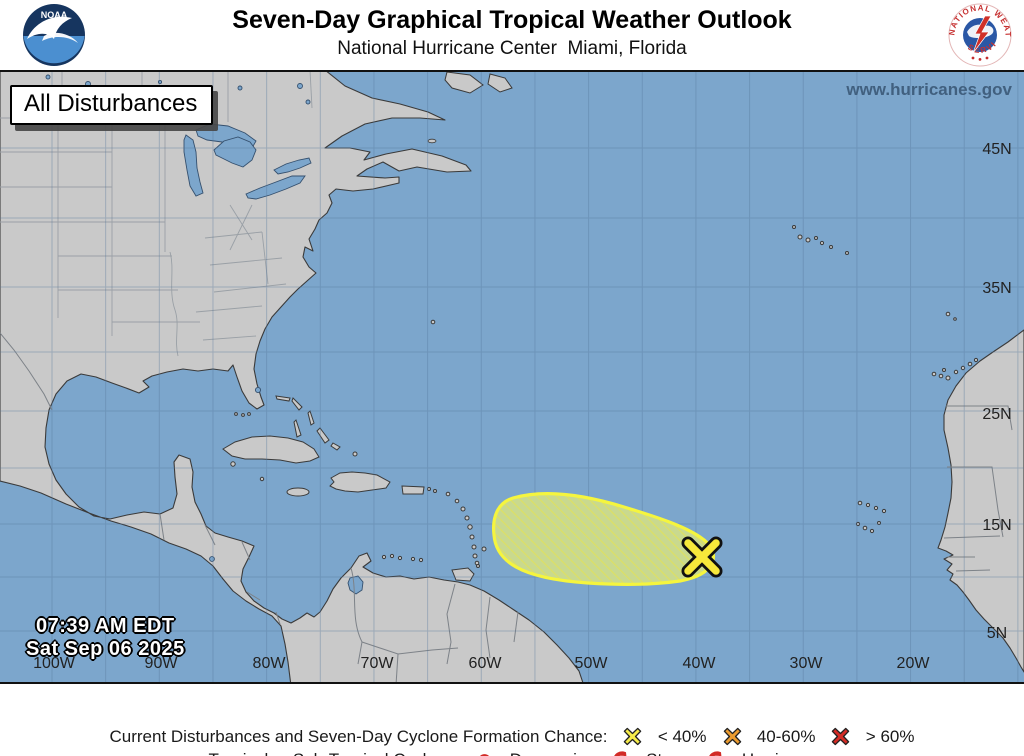 The height and width of the screenshot is (756, 1024). What do you see at coordinates (105, 649) in the screenshot?
I see `timestamp-date: Sat Sep 06 2025` at bounding box center [105, 649].